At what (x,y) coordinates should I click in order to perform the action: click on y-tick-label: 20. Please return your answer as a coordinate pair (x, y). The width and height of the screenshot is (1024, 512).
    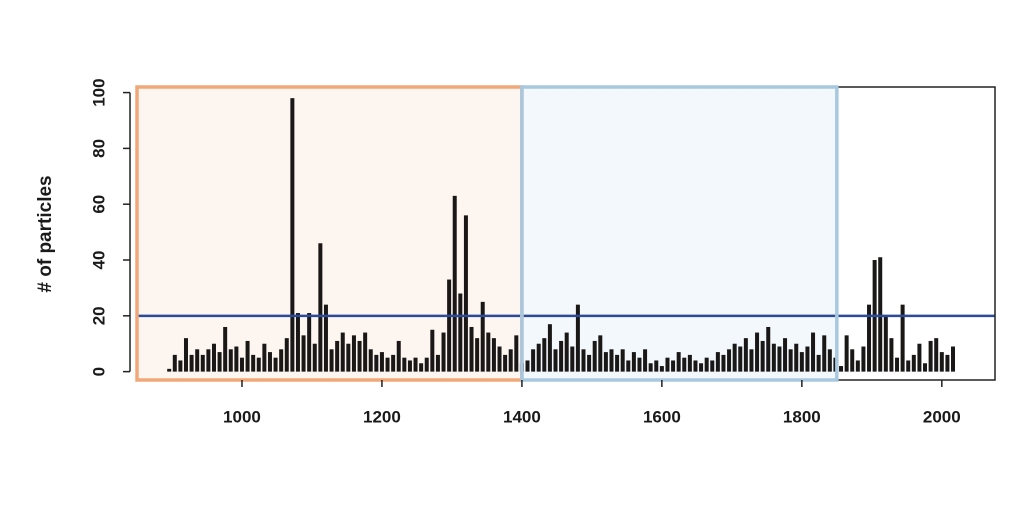
    Looking at the image, I should click on (98, 315).